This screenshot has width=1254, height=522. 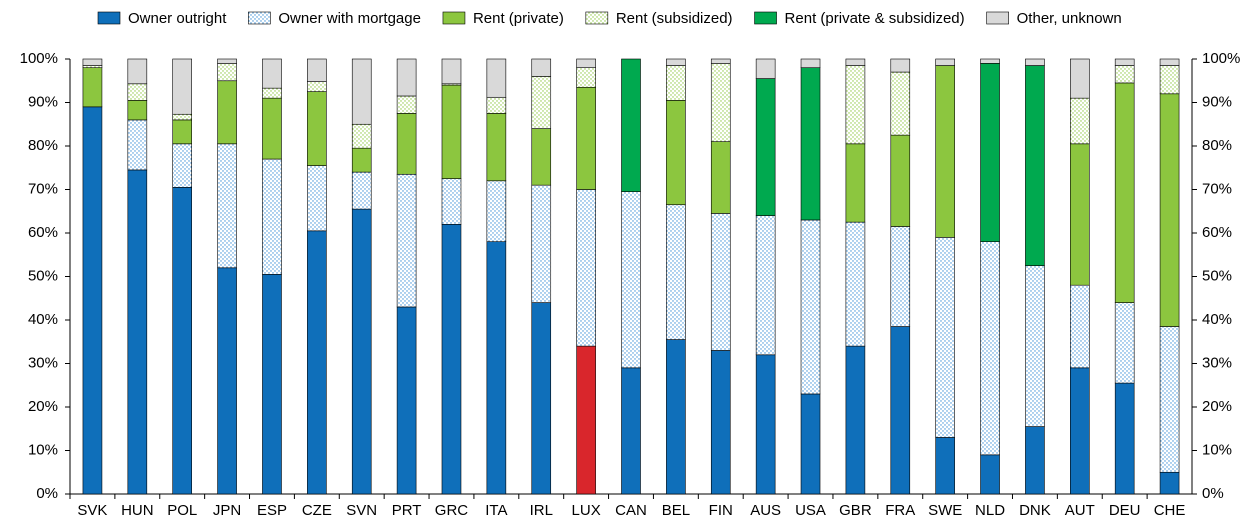 I want to click on x-tick-label: IRL, so click(x=541, y=510).